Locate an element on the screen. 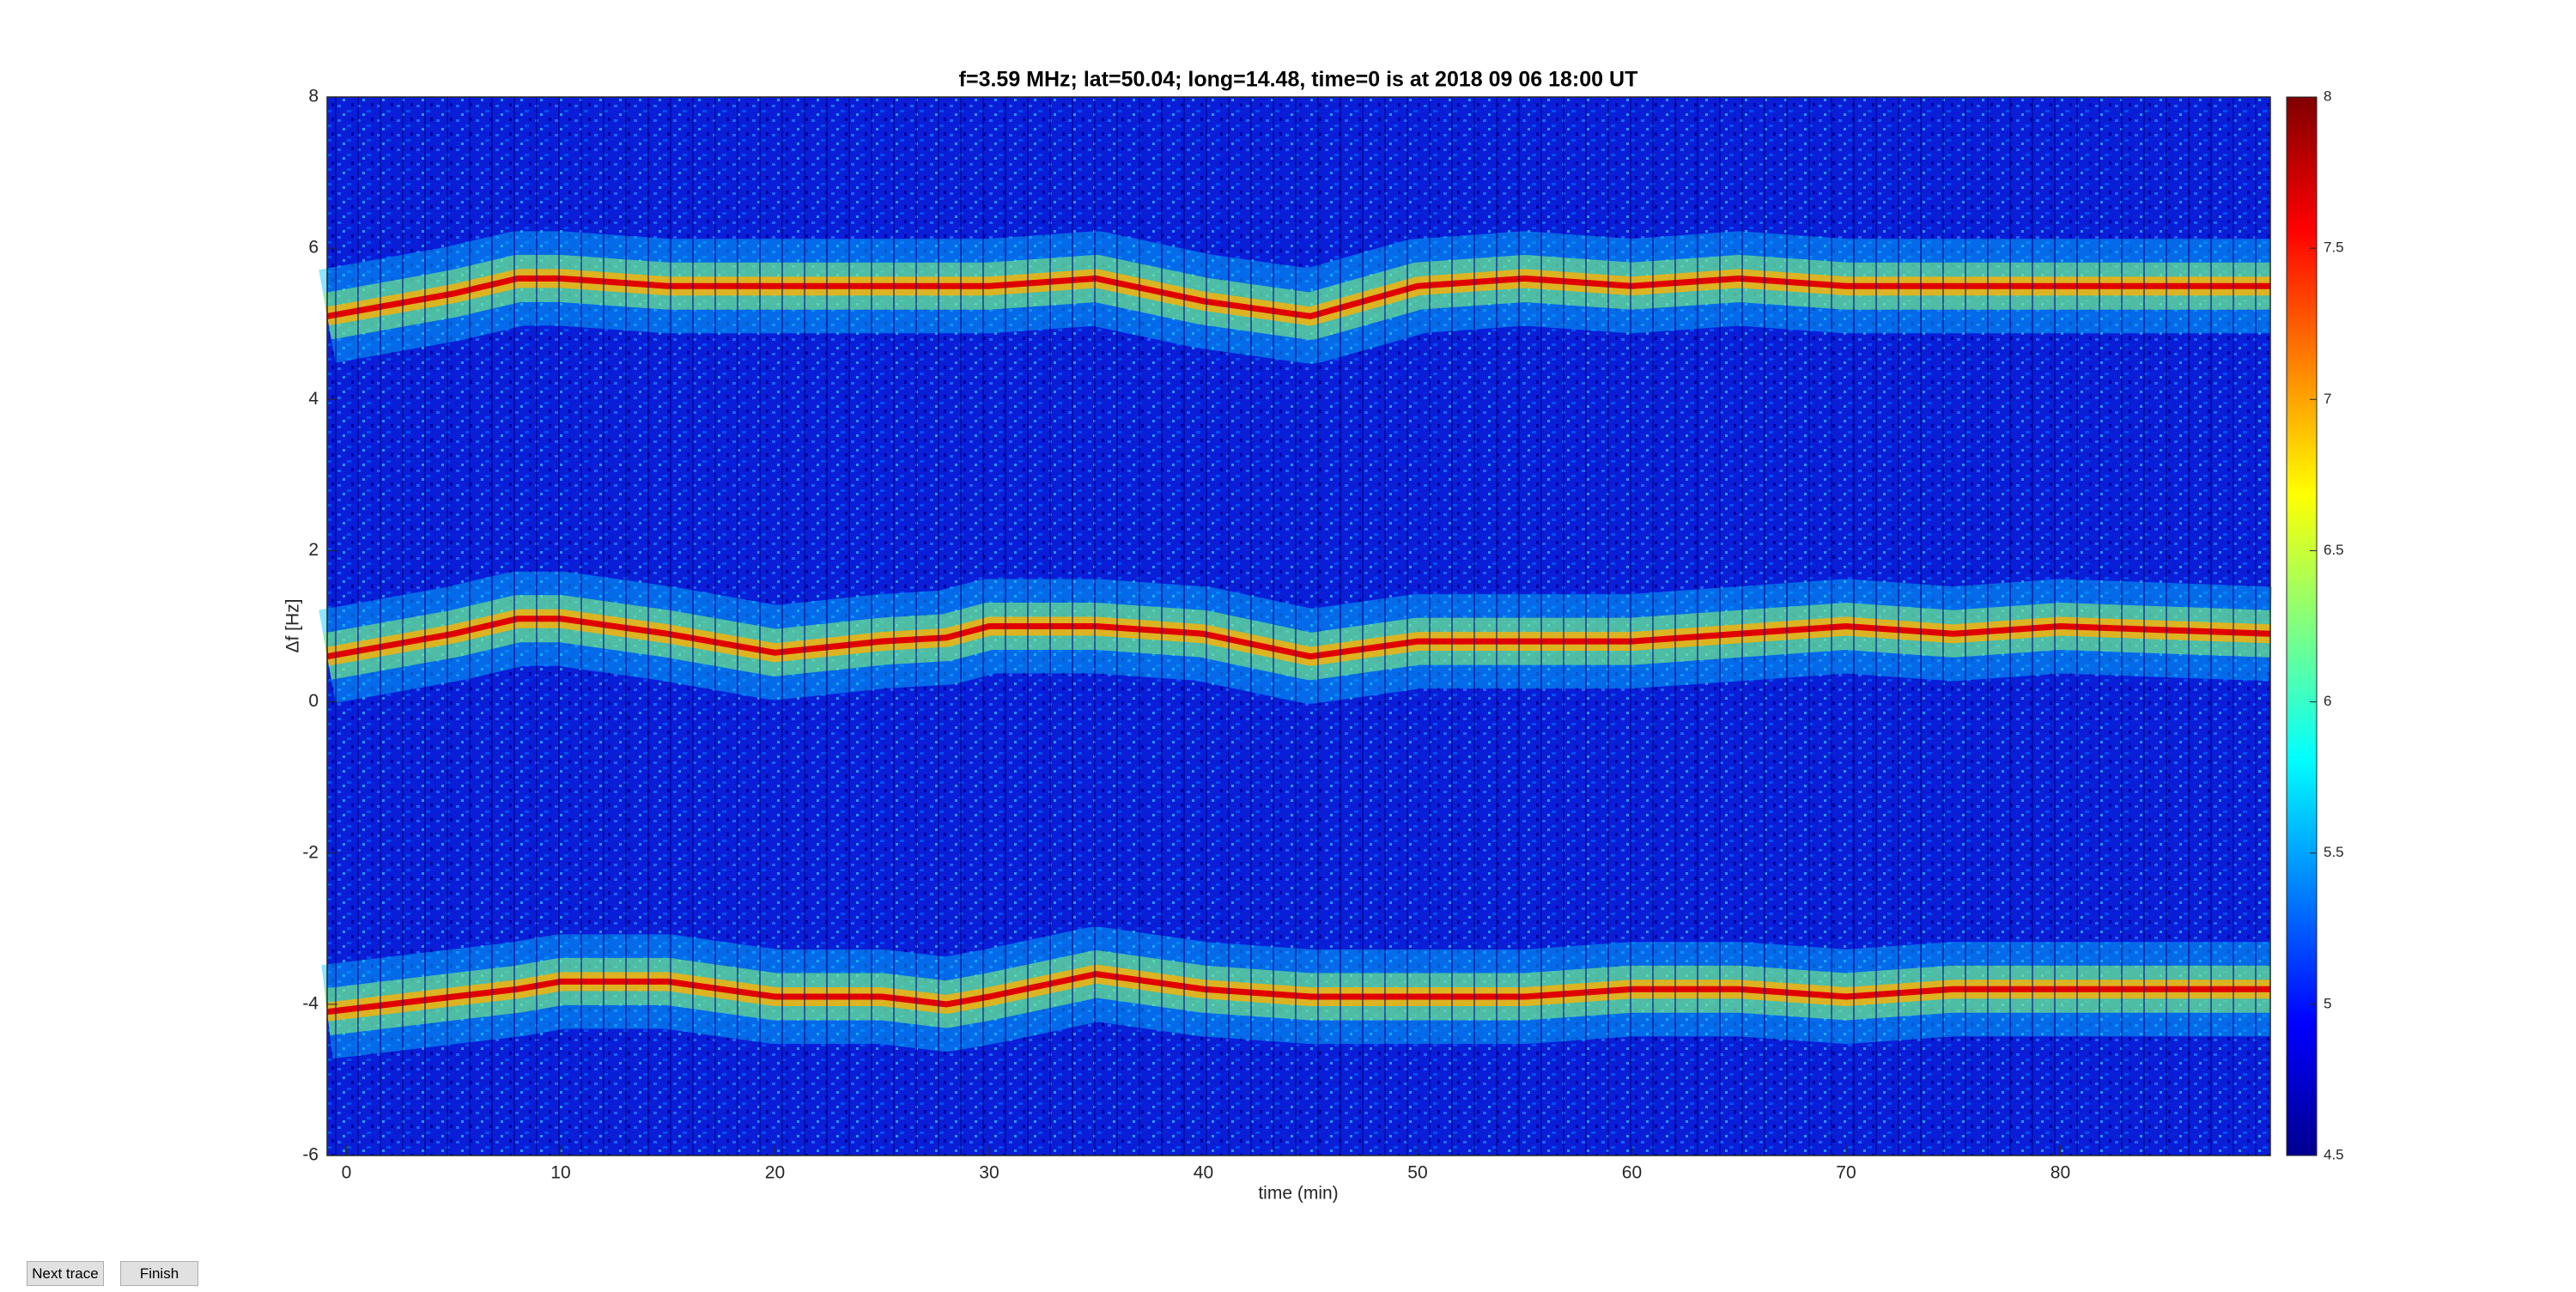 This screenshot has width=2576, height=1292. colorbar-tick-label: 7 is located at coordinates (2327, 399).